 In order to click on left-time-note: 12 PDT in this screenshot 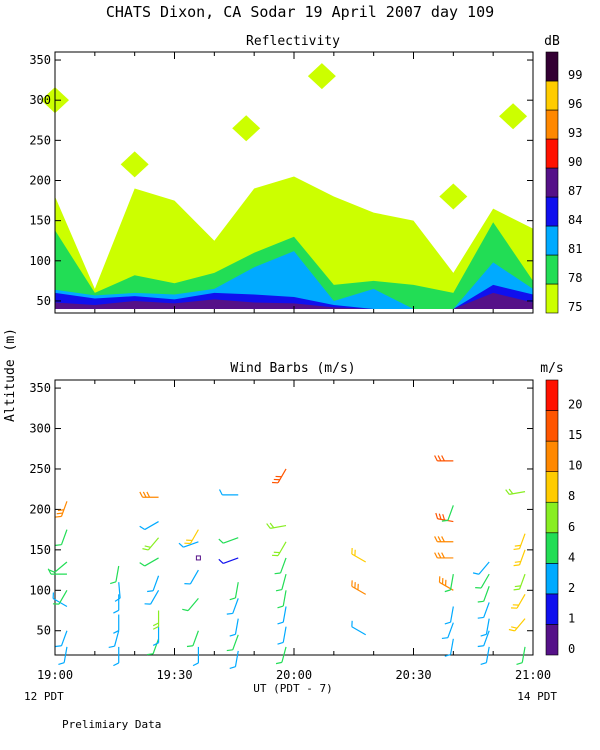, I will do `click(44, 696)`.